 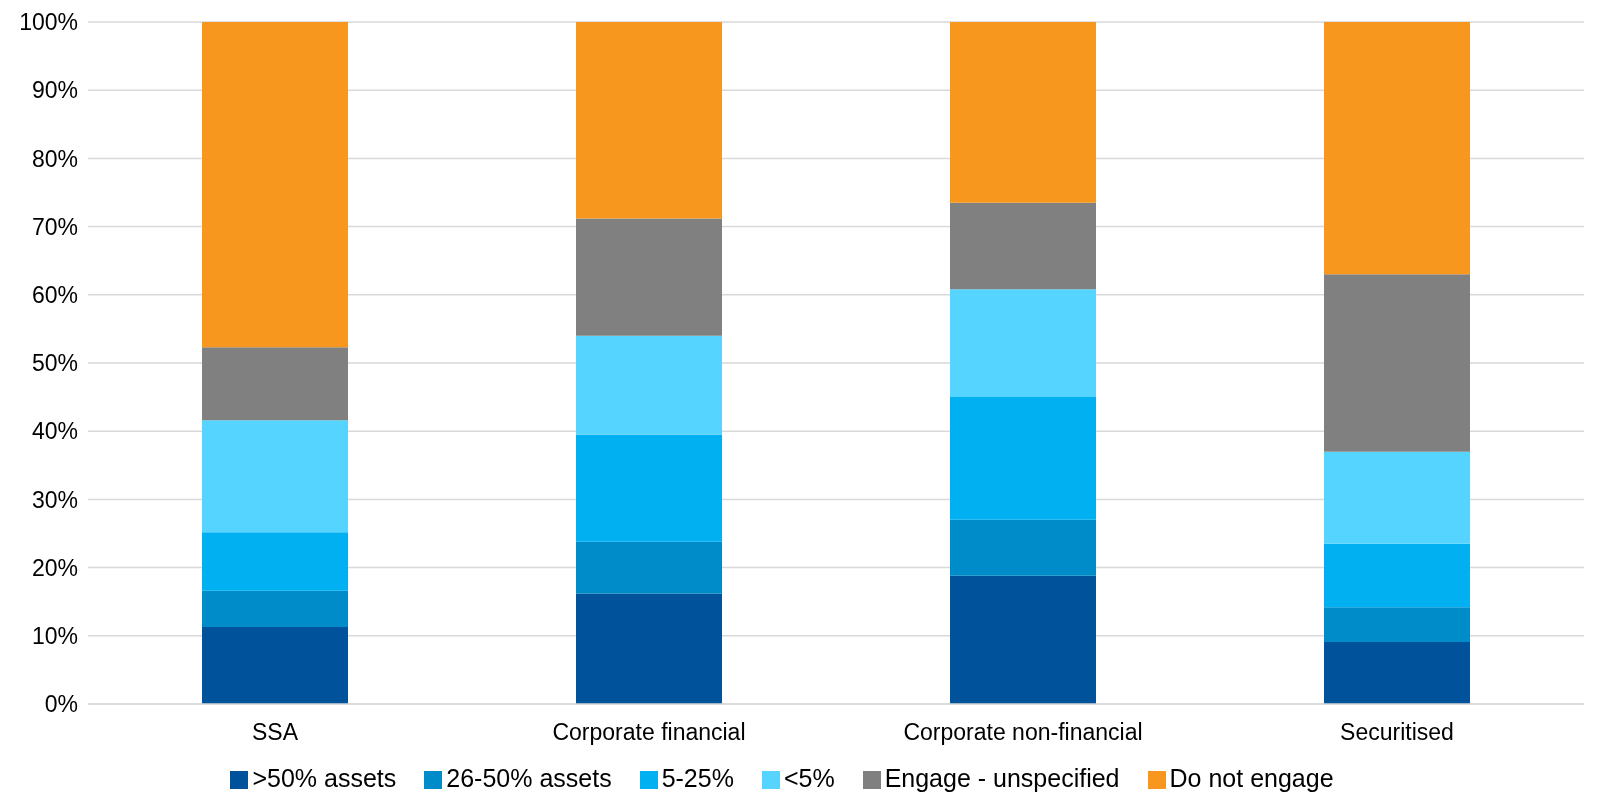 I want to click on legend-label: 5-25%, so click(x=697, y=778).